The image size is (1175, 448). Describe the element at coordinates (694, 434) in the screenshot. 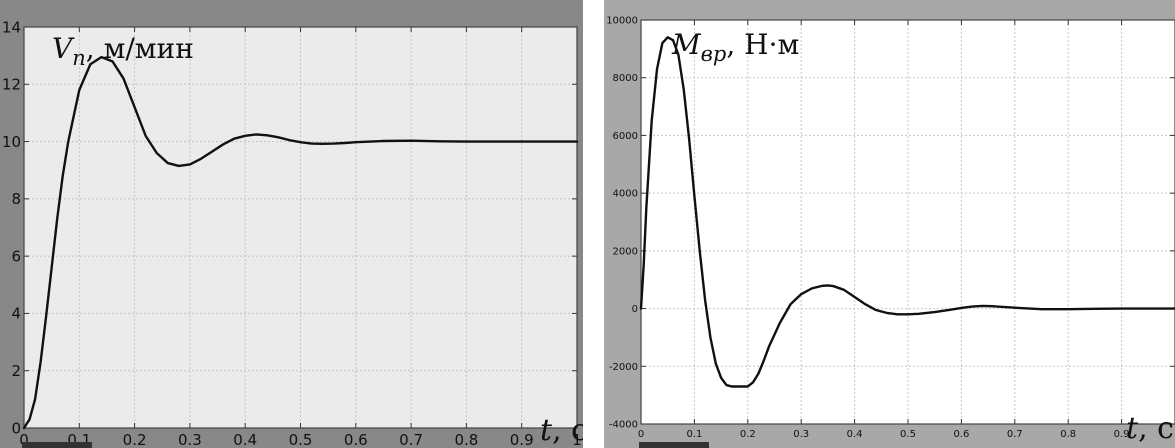

I see `x-tick-label: 0.1` at that location.